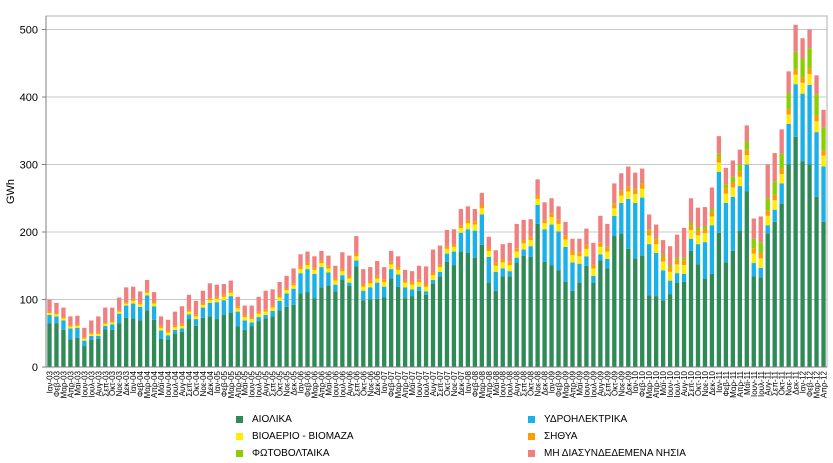  Describe the element at coordinates (419, 383) in the screenshot. I see `x-tick-label: Ιουν-07` at that location.